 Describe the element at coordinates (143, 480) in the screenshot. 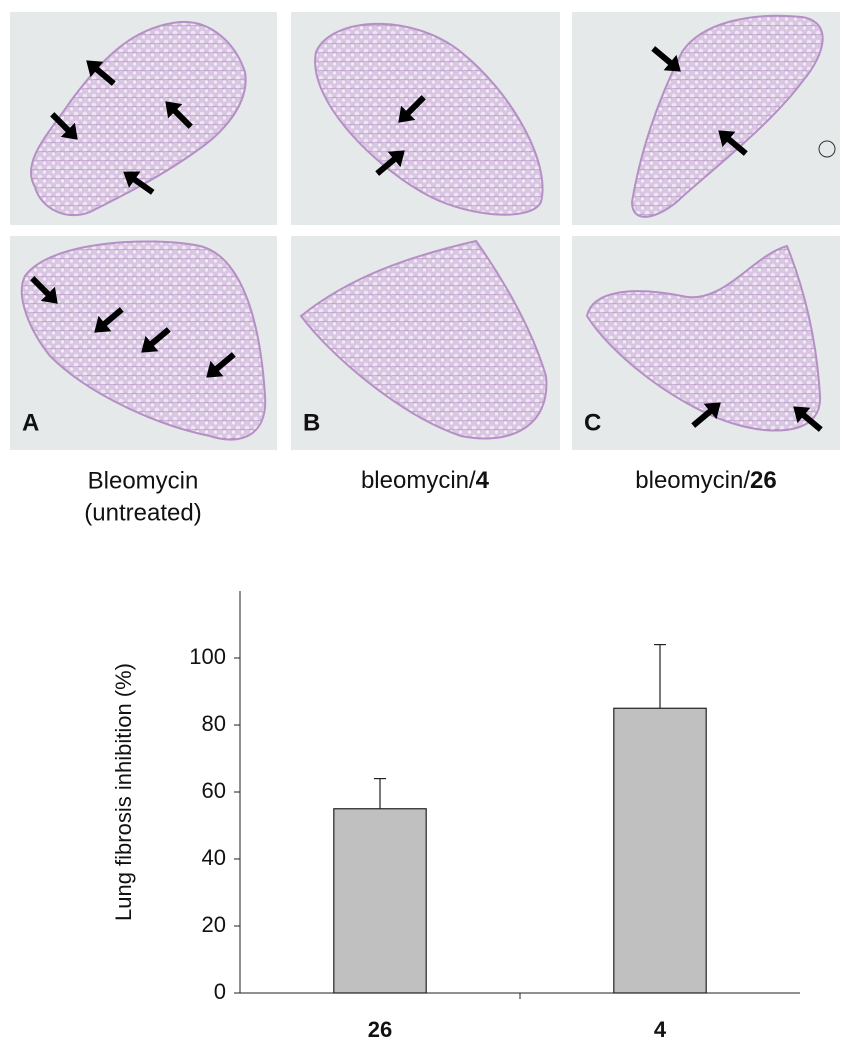

I see `caption: Bleomycin` at that location.